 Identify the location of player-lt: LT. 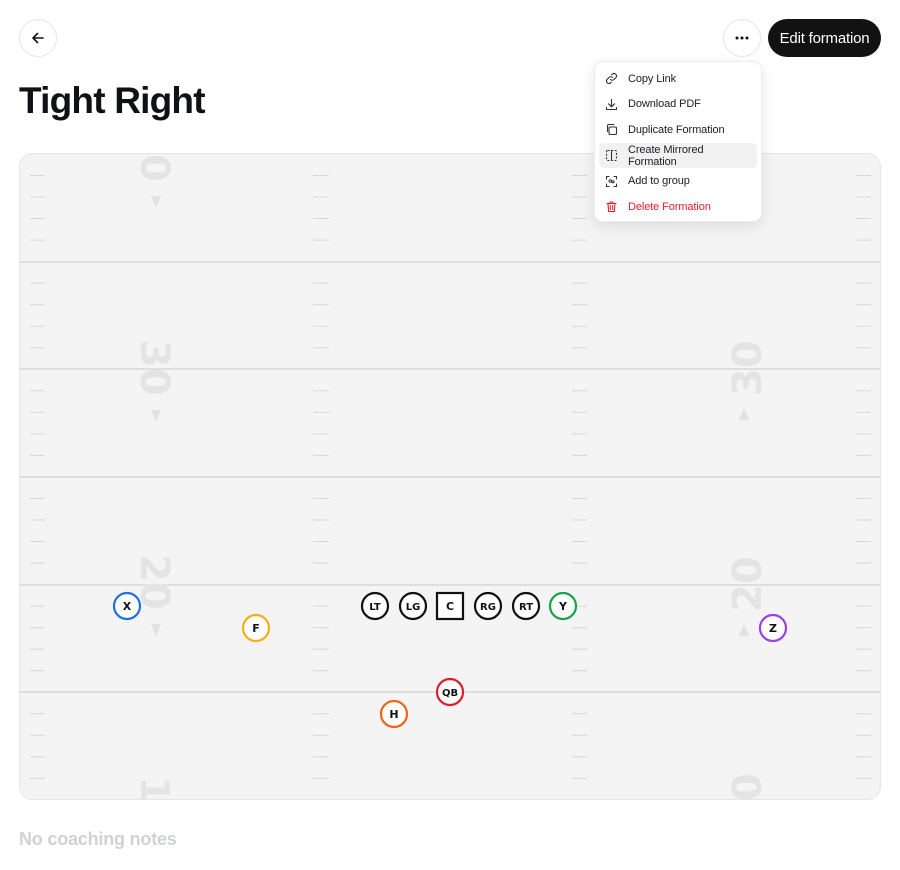
(375, 606).